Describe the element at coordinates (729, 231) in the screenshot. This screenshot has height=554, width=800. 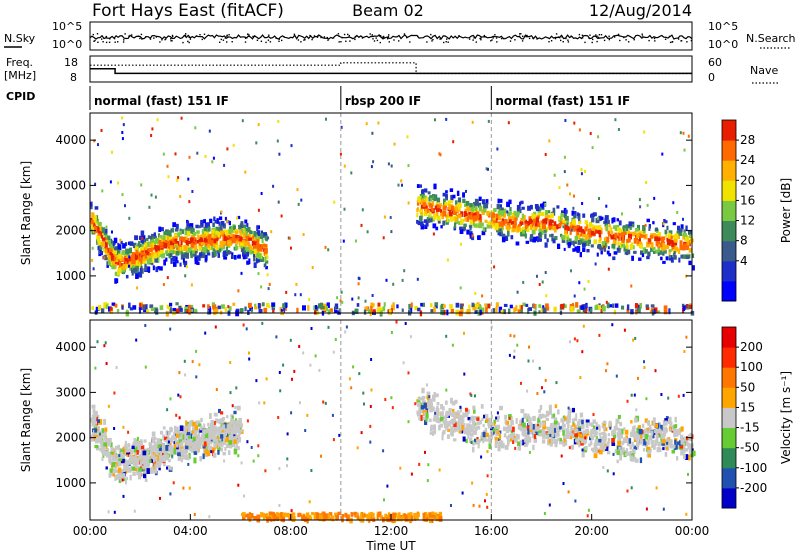
I see `colorbar-swatch` at that location.